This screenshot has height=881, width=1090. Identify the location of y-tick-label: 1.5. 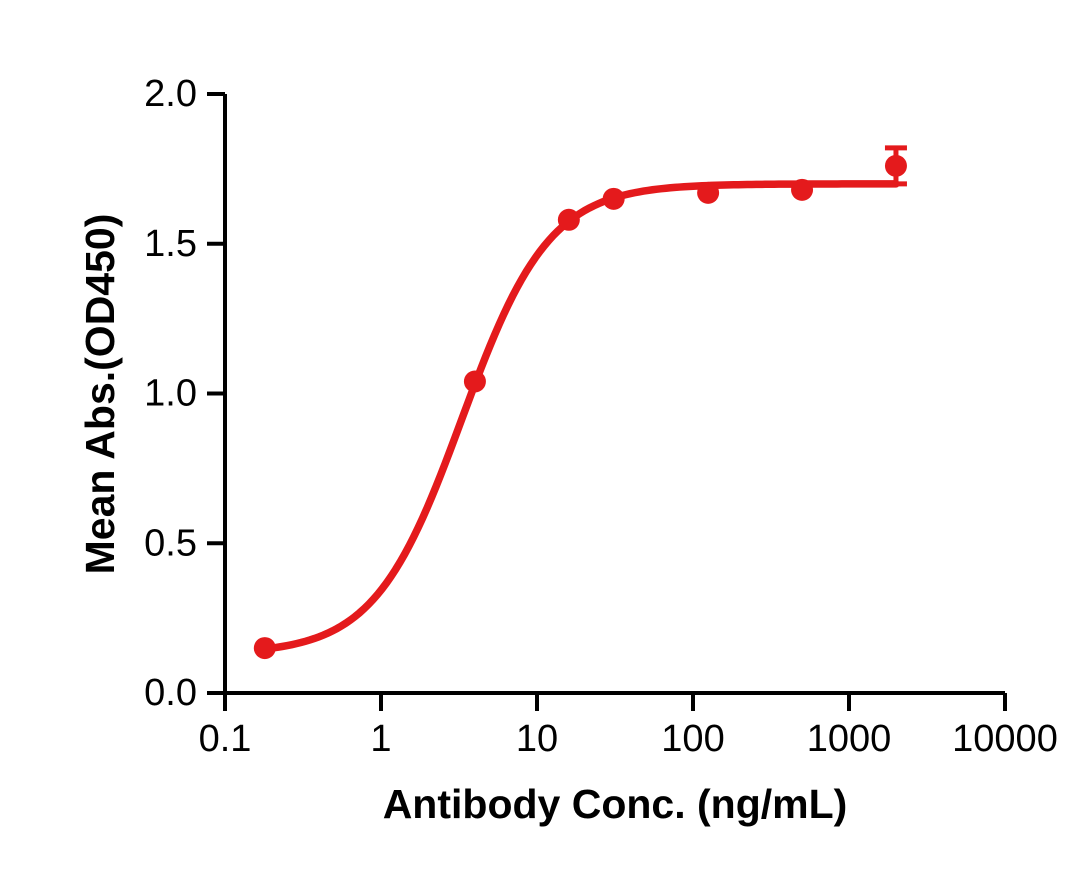
(170, 244).